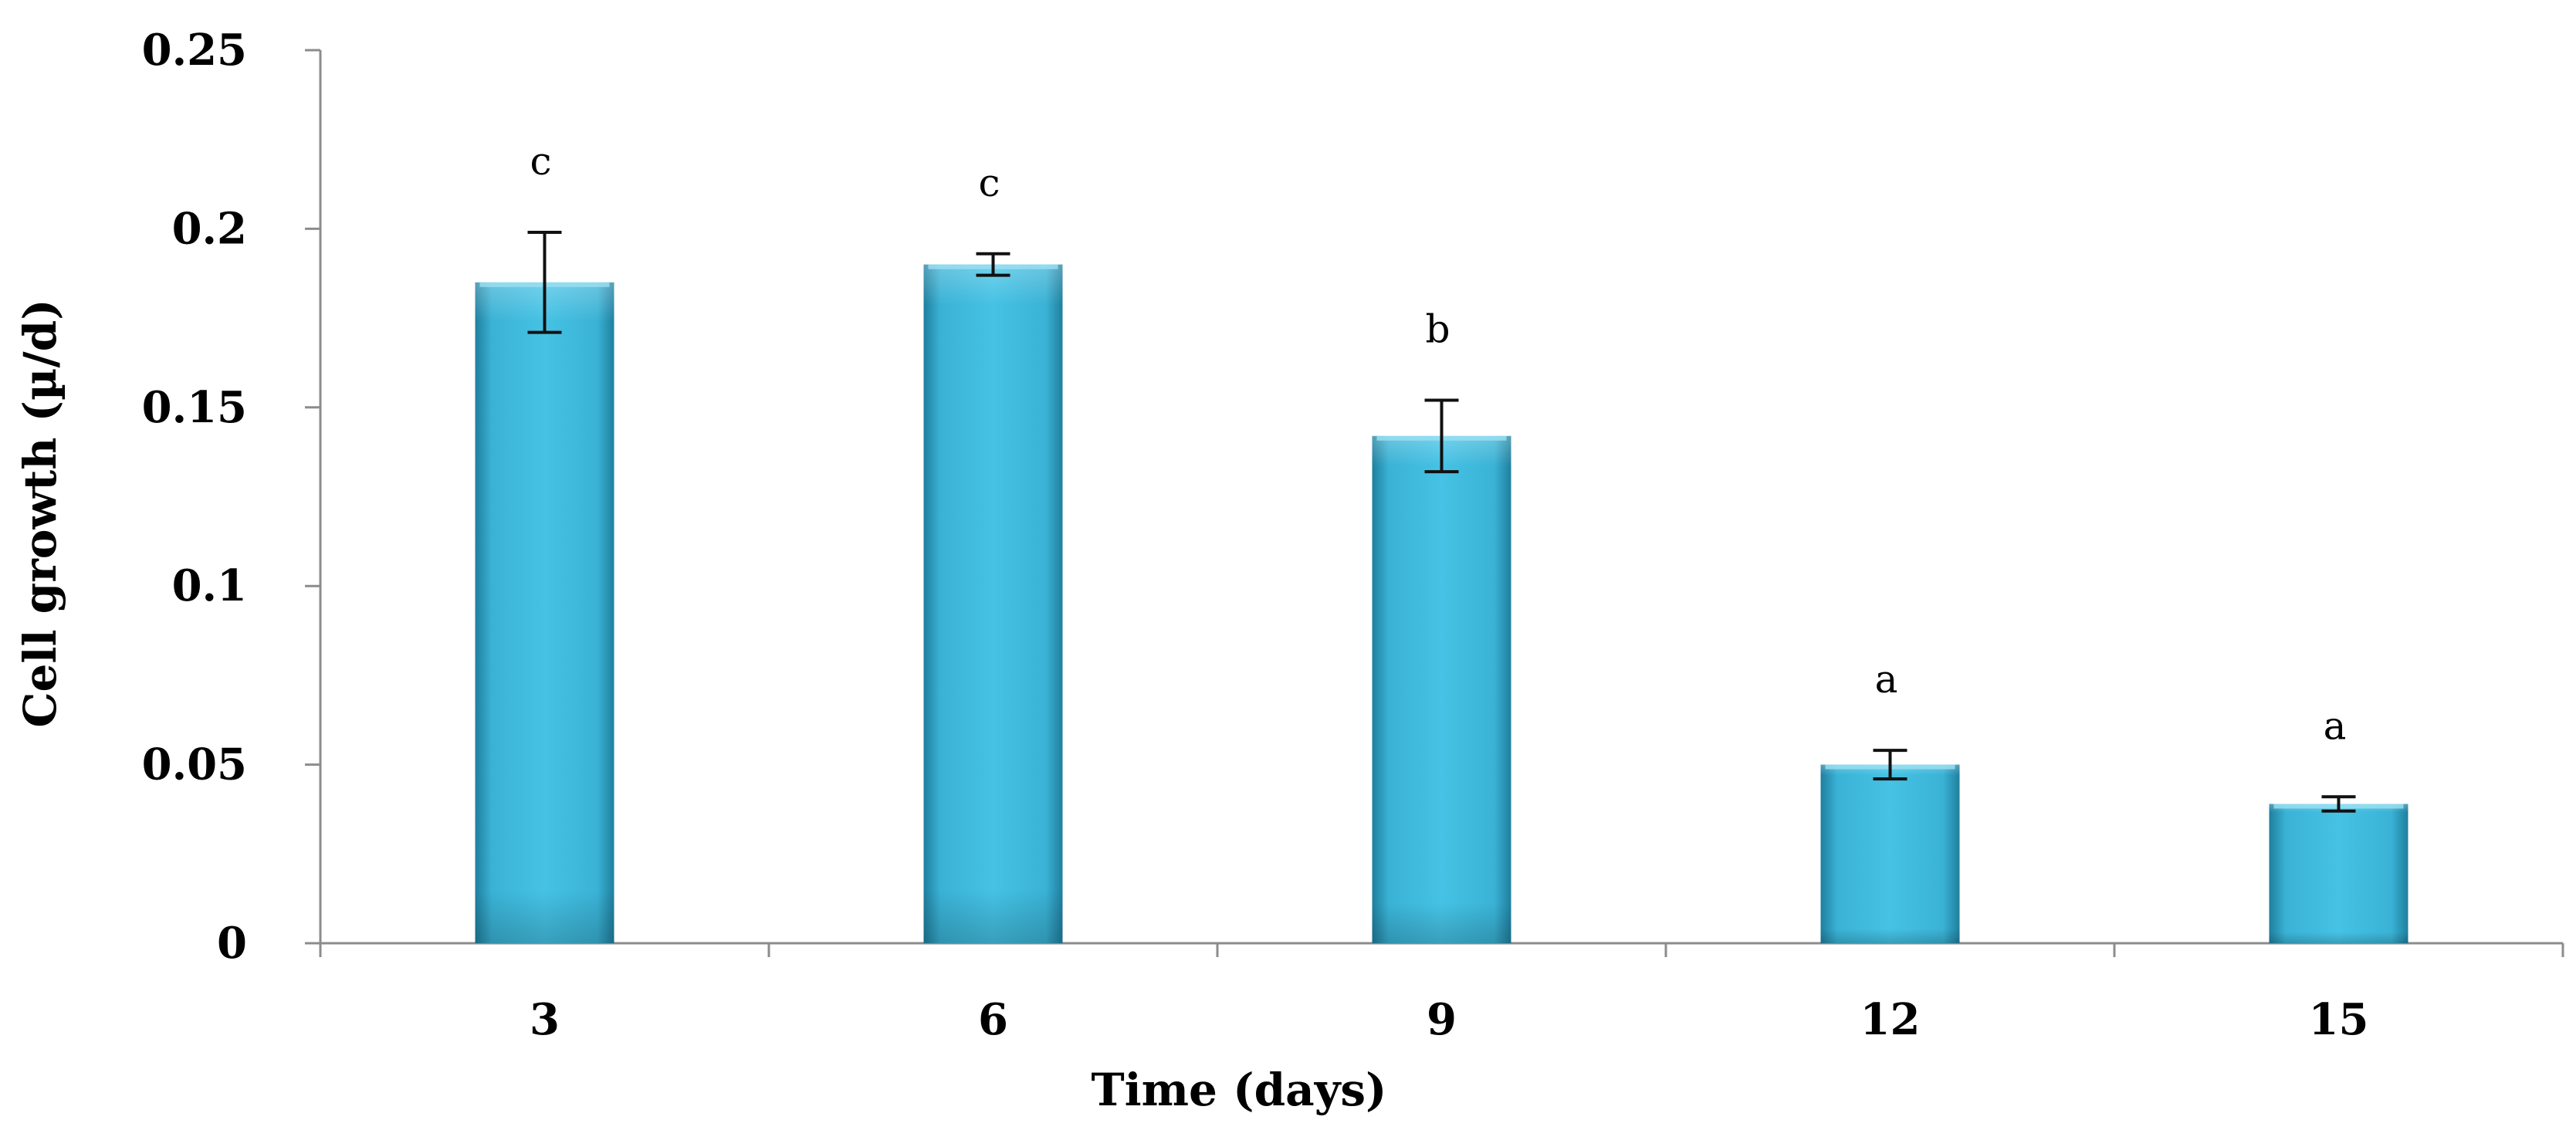 The width and height of the screenshot is (2576, 1147). I want to click on y-axis-title: Cell growth (µ/d), so click(40, 513).